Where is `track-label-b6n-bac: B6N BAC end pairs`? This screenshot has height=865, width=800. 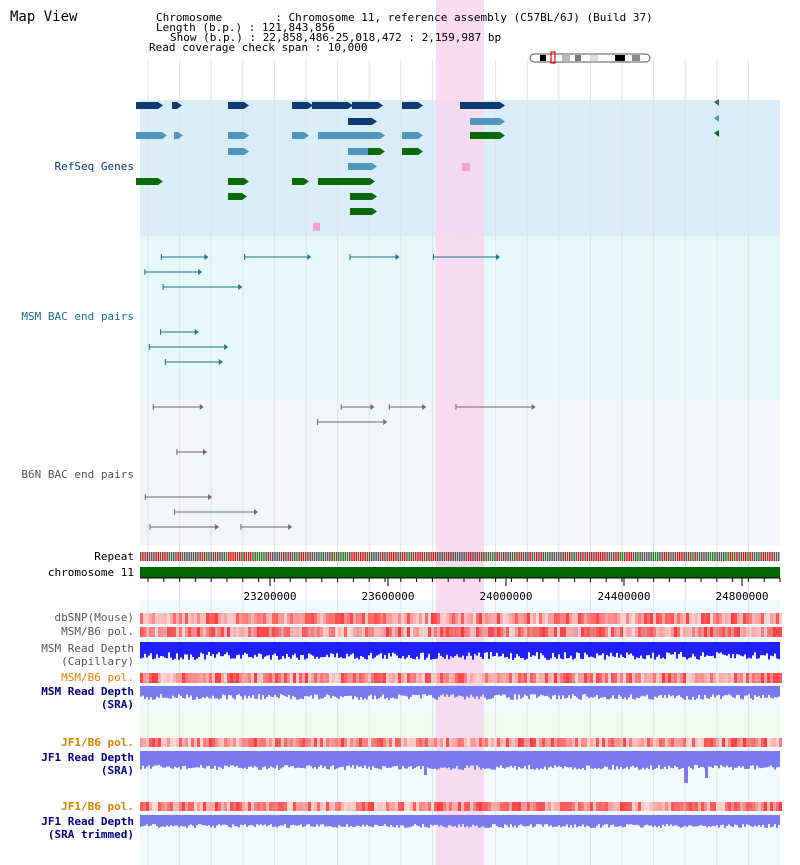 track-label-b6n-bac: B6N BAC end pairs is located at coordinates (77, 474).